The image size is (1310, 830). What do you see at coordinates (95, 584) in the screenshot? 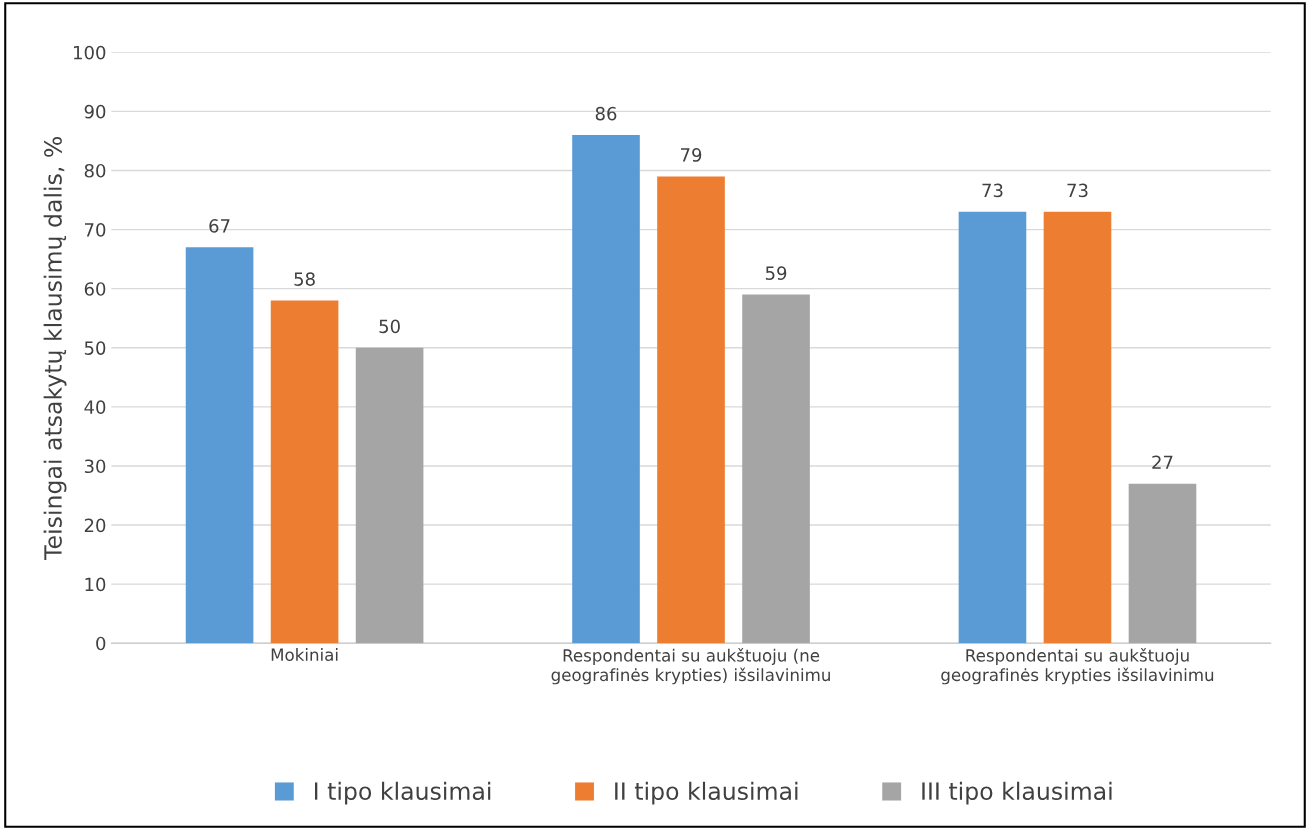
I see `y-tick-label: 10` at bounding box center [95, 584].